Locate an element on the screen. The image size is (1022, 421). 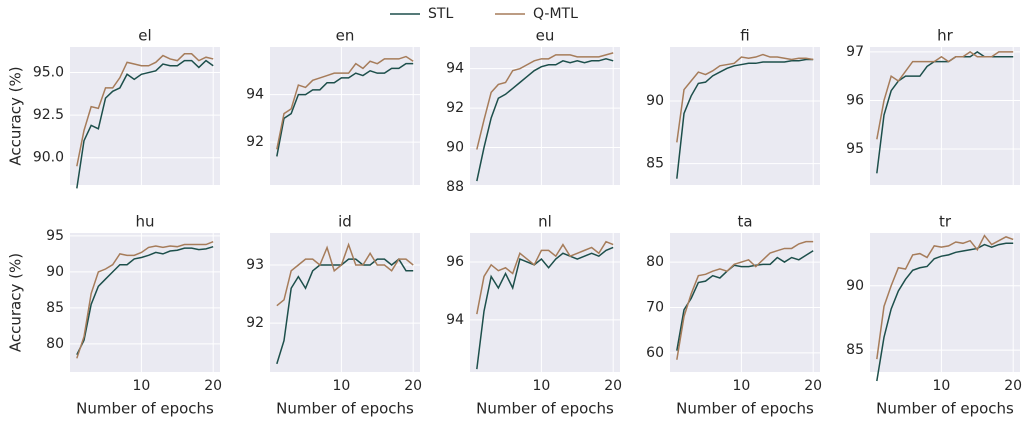
y-tick-label: 70 is located at coordinates (655, 307).